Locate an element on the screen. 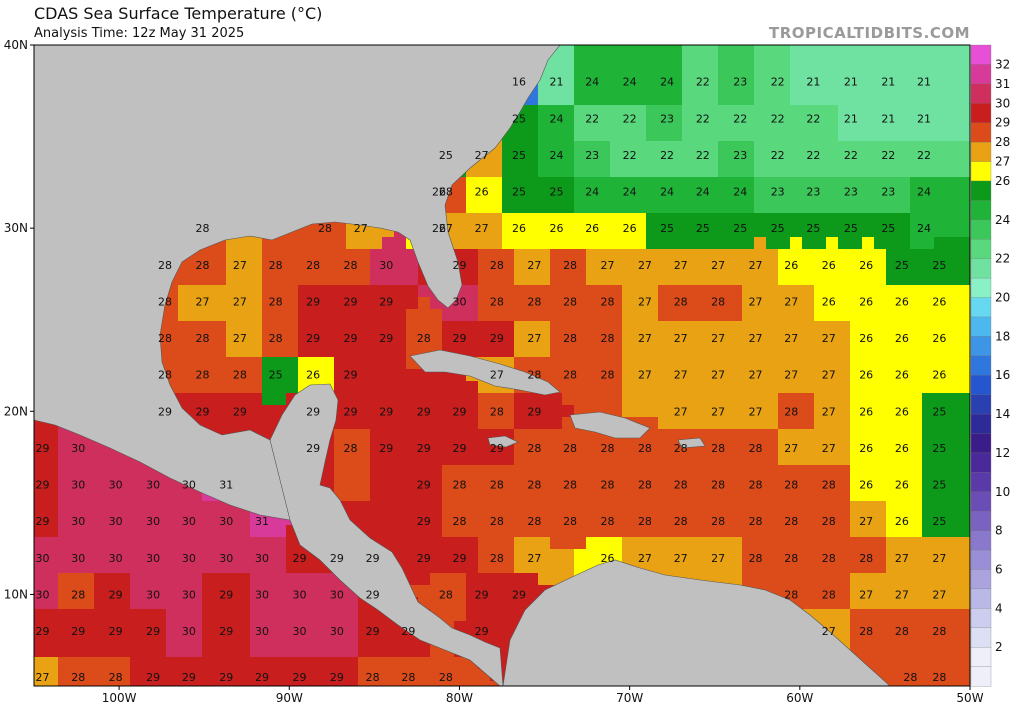 This screenshot has width=1024, height=706. sst-value-label: 23 is located at coordinates (778, 192).